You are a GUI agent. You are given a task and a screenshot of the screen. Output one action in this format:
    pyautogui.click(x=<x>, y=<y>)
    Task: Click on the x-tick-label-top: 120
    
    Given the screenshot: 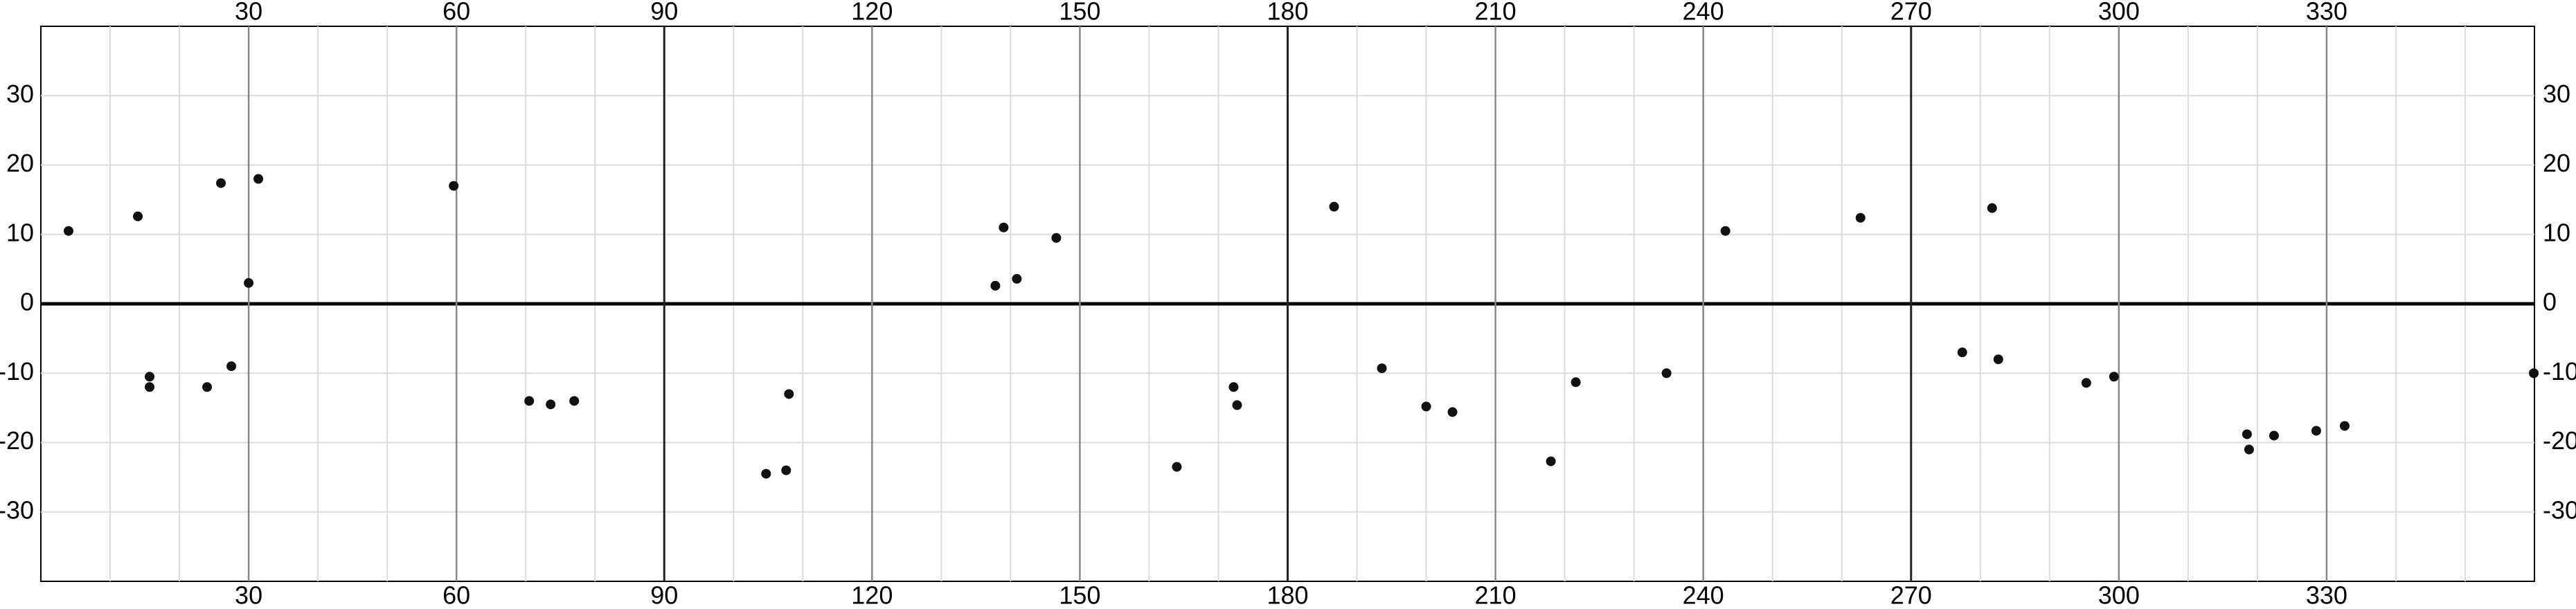 What is the action you would take?
    pyautogui.click(x=872, y=13)
    